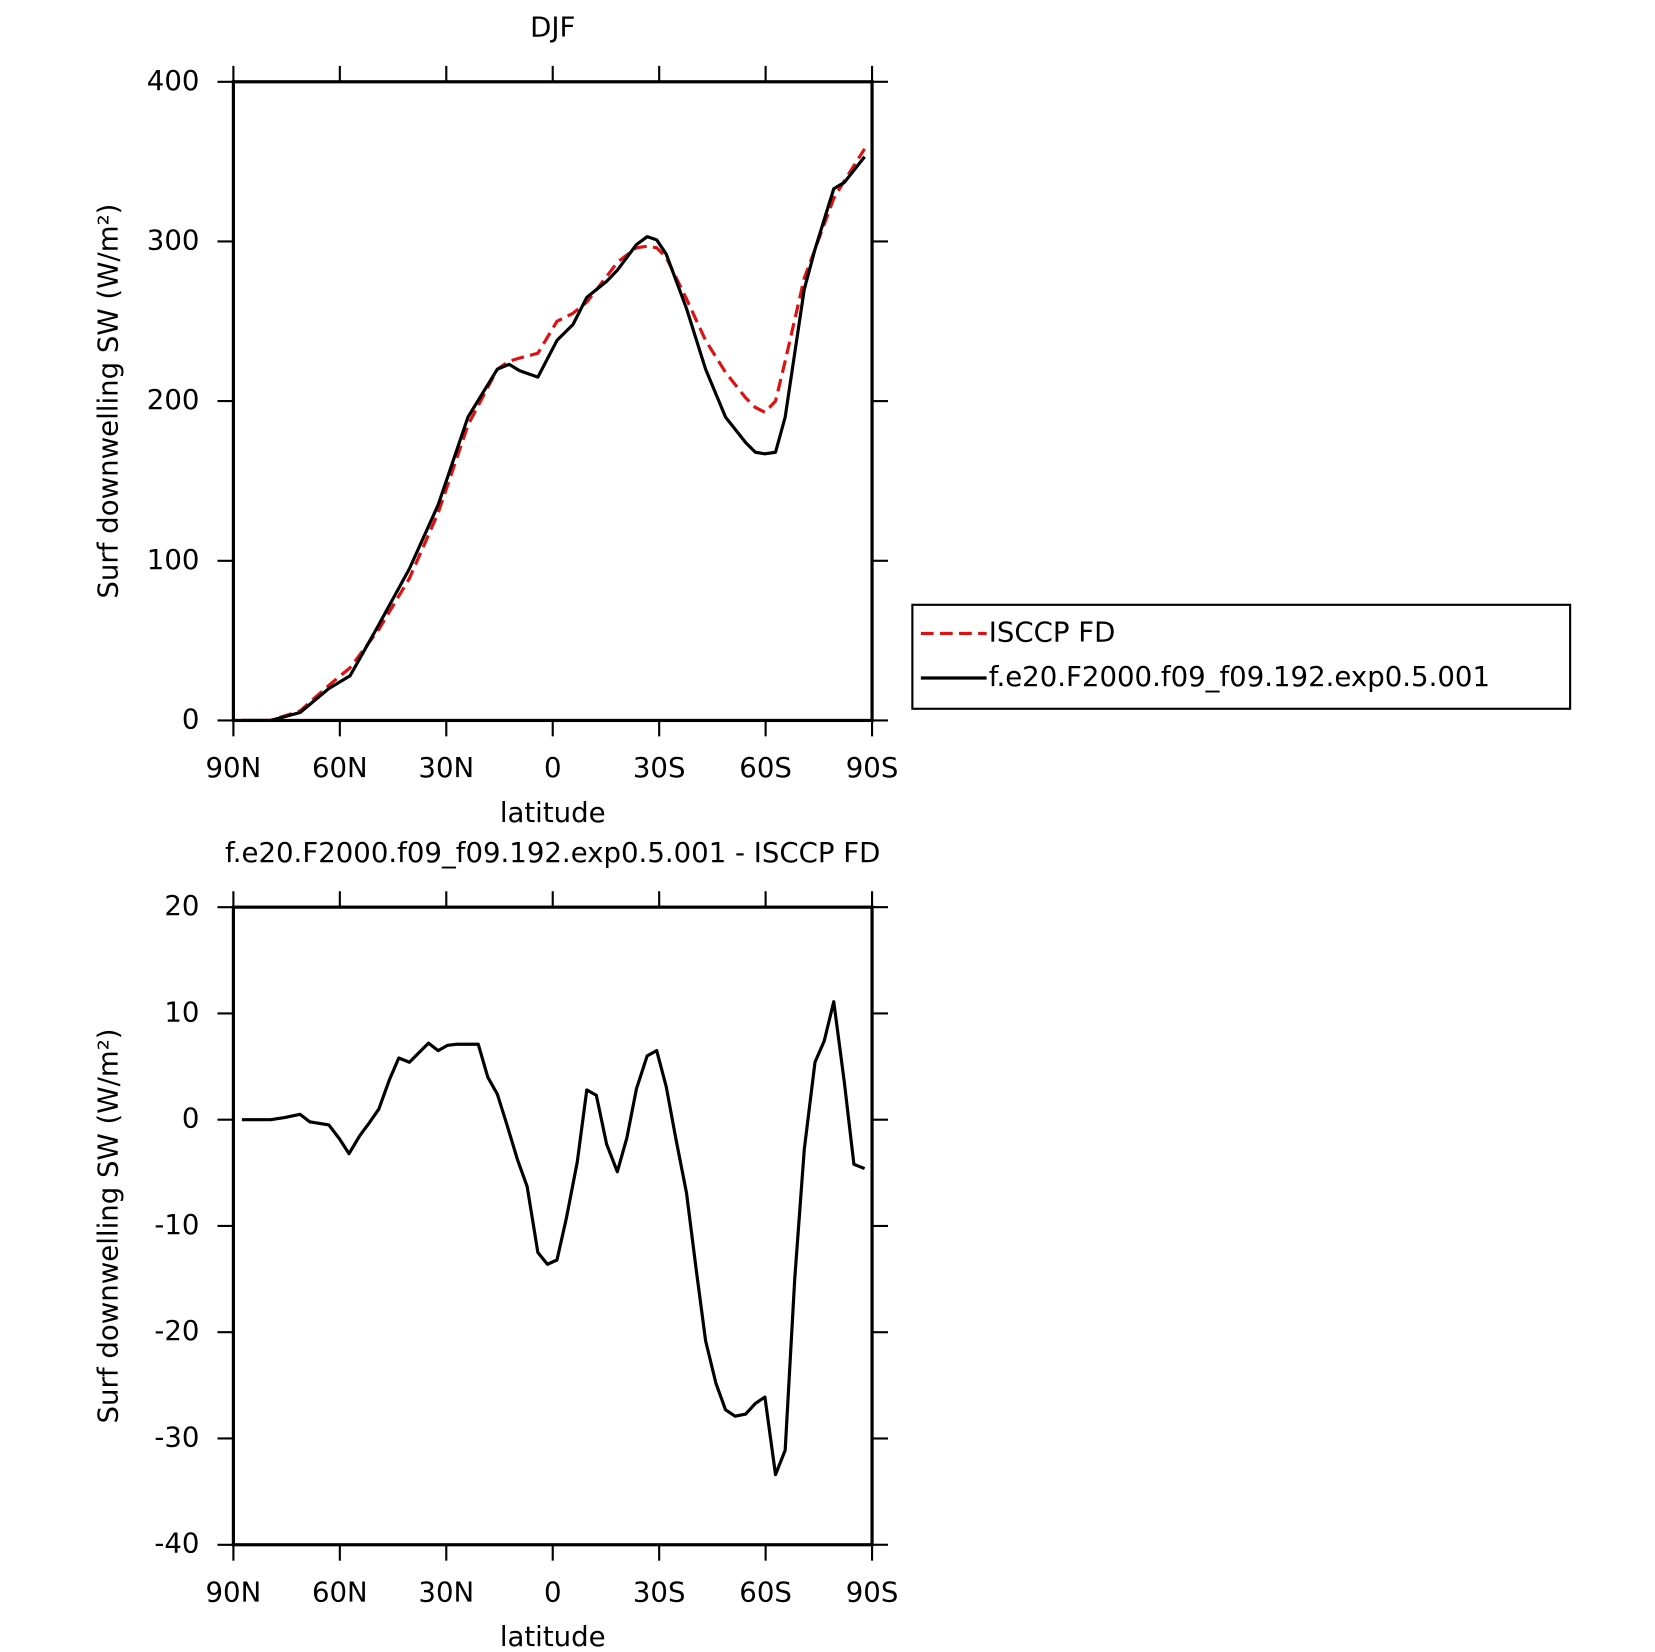 This screenshot has height=1652, width=1655. I want to click on y-tick-label: 20, so click(181, 905).